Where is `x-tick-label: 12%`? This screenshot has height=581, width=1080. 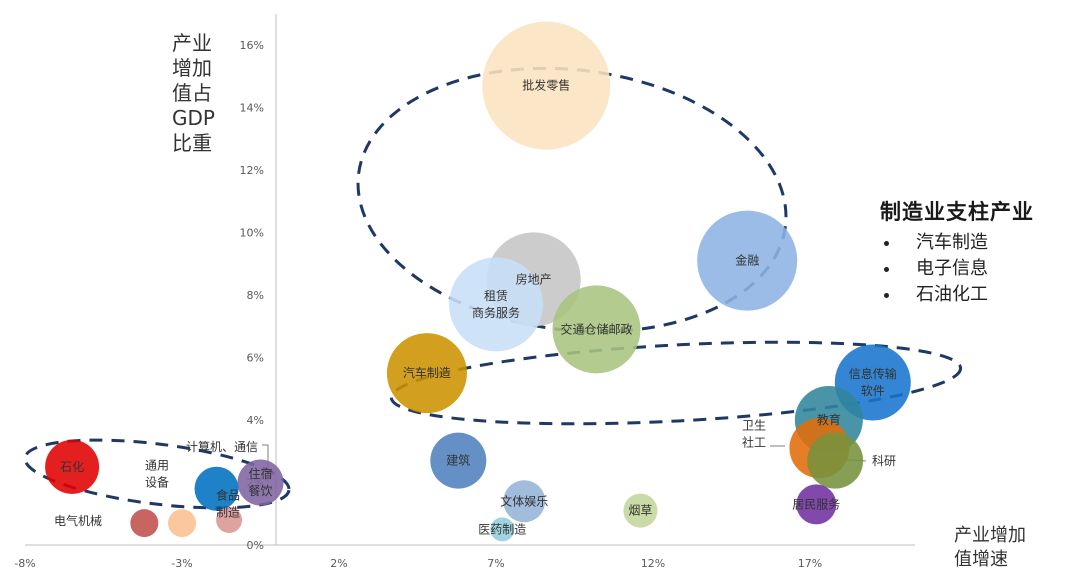 x-tick-label: 12% is located at coordinates (653, 563).